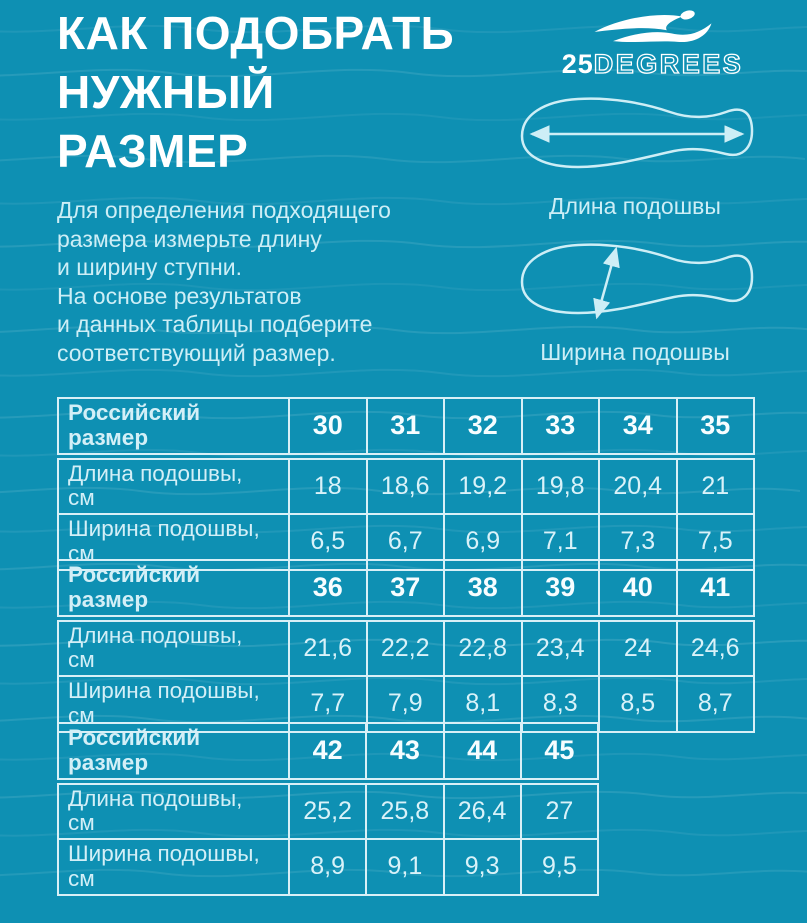  Describe the element at coordinates (577, 64) in the screenshot. I see `brand-wordmark-25: 25` at that location.